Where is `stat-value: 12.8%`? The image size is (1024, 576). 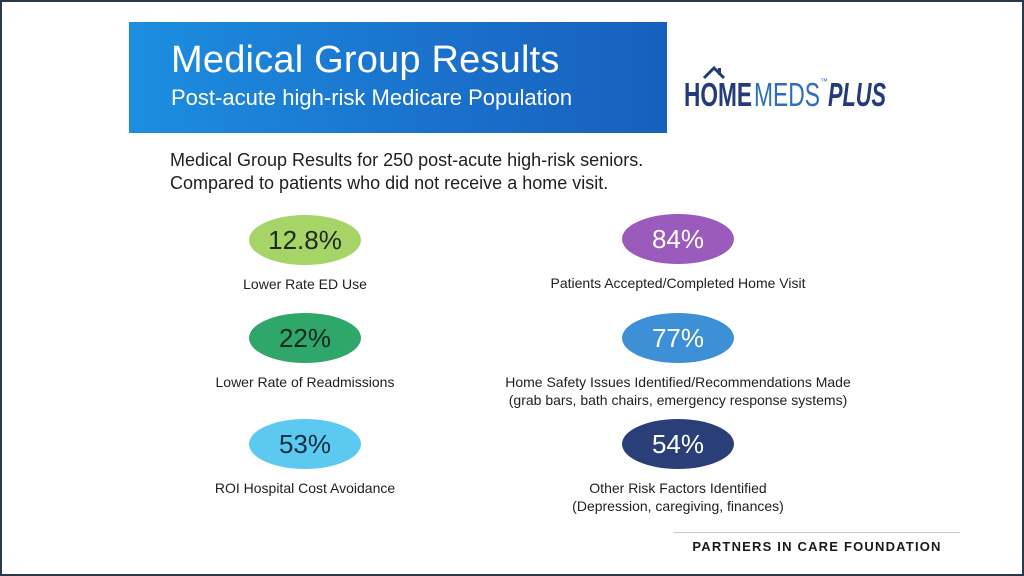
stat-value: 12.8% is located at coordinates (305, 240).